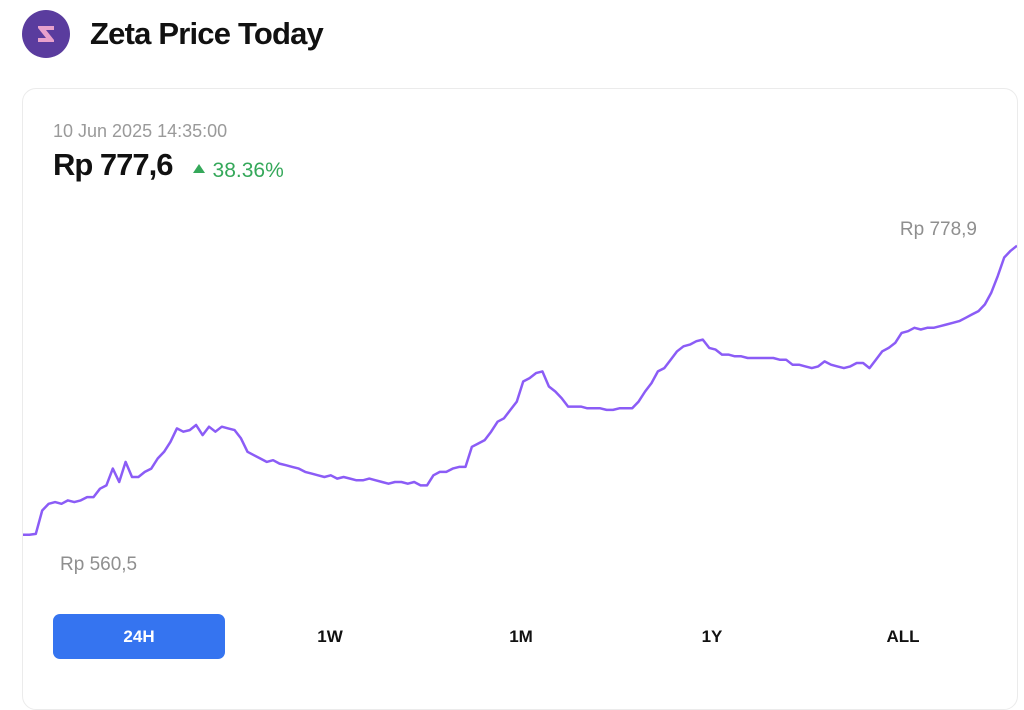 Image resolution: width=1024 pixels, height=710 pixels. What do you see at coordinates (248, 170) in the screenshot?
I see `price-change-value: 38.36%` at bounding box center [248, 170].